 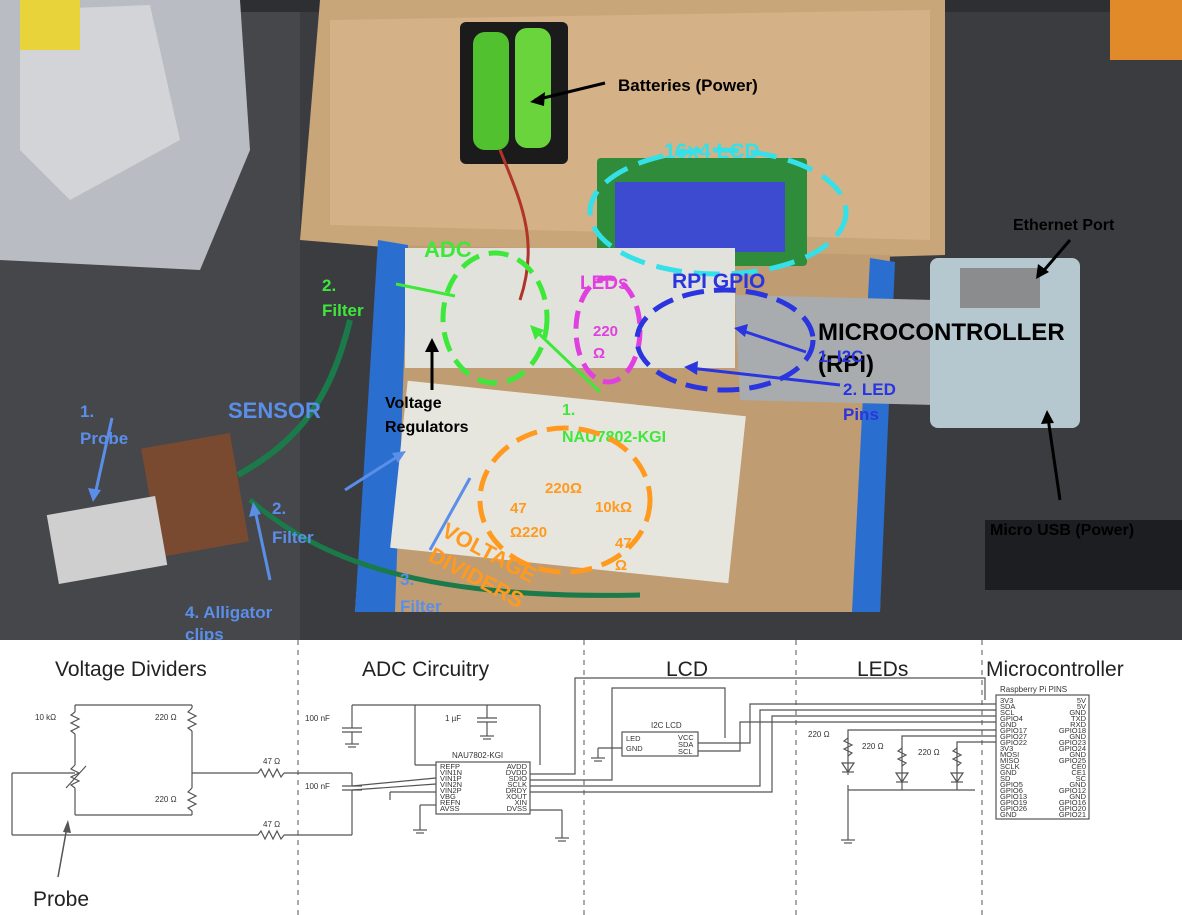 What do you see at coordinates (166, 799) in the screenshot?
I see `r220b-label: 220 Ω` at bounding box center [166, 799].